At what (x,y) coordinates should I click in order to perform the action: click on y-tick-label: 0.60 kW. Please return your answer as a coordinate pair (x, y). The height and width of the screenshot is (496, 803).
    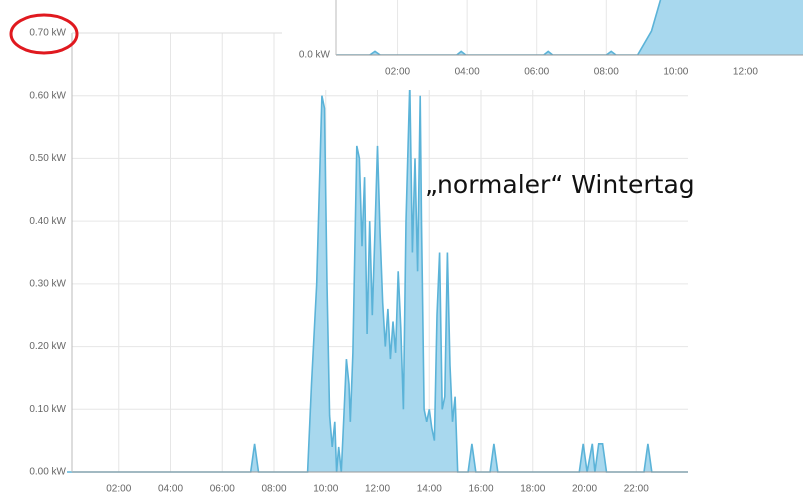
    Looking at the image, I should click on (47, 95).